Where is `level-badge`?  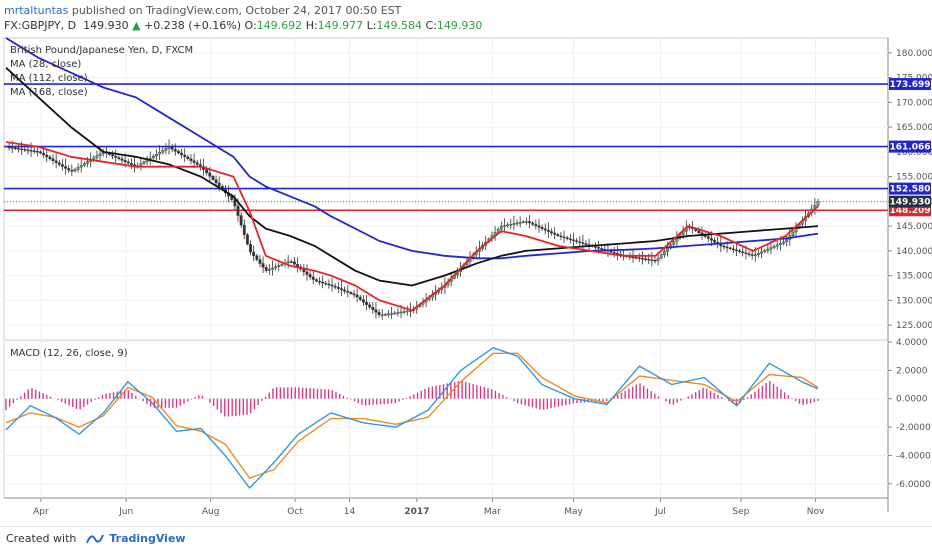 level-badge is located at coordinates (910, 146).